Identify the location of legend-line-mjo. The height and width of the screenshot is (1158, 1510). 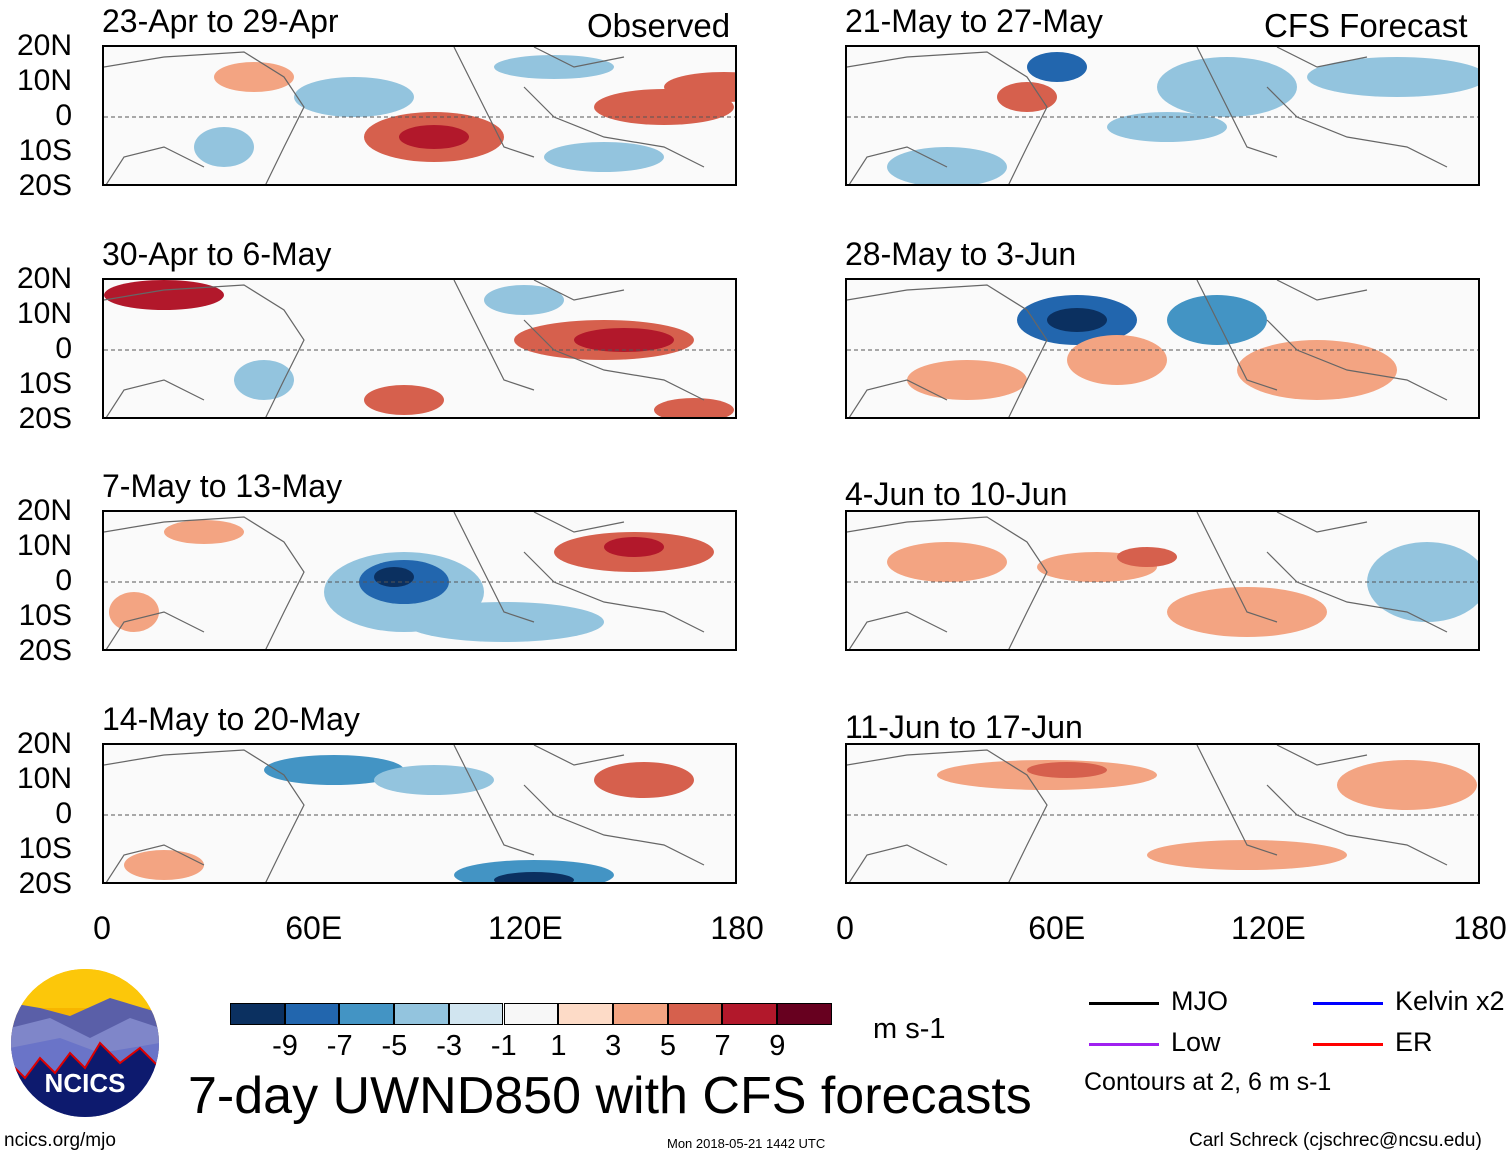
(1124, 1003).